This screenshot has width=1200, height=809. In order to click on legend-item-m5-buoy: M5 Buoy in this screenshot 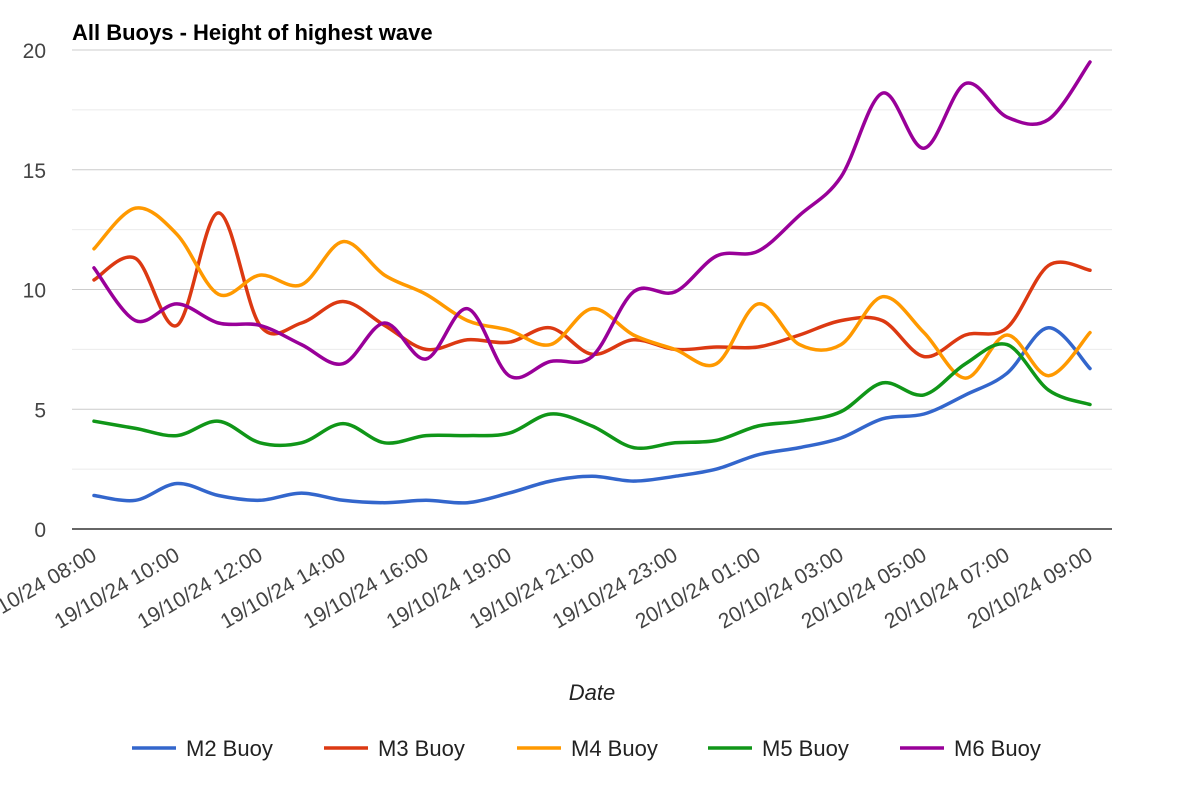, I will do `click(778, 748)`.